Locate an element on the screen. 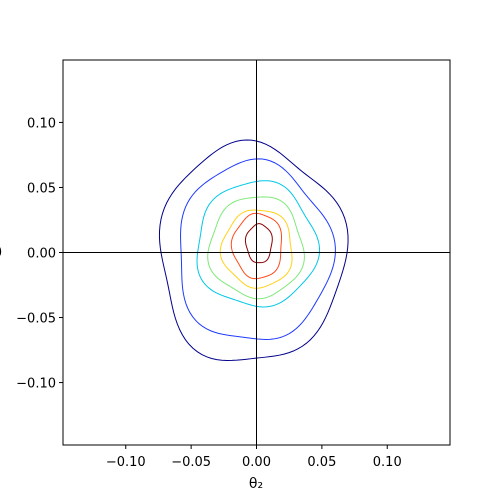 Image resolution: width=500 pixels, height=500 pixels. x-axis-ticks: −0.10 −0.05 0.00 0.05 0.10 is located at coordinates (254, 457).